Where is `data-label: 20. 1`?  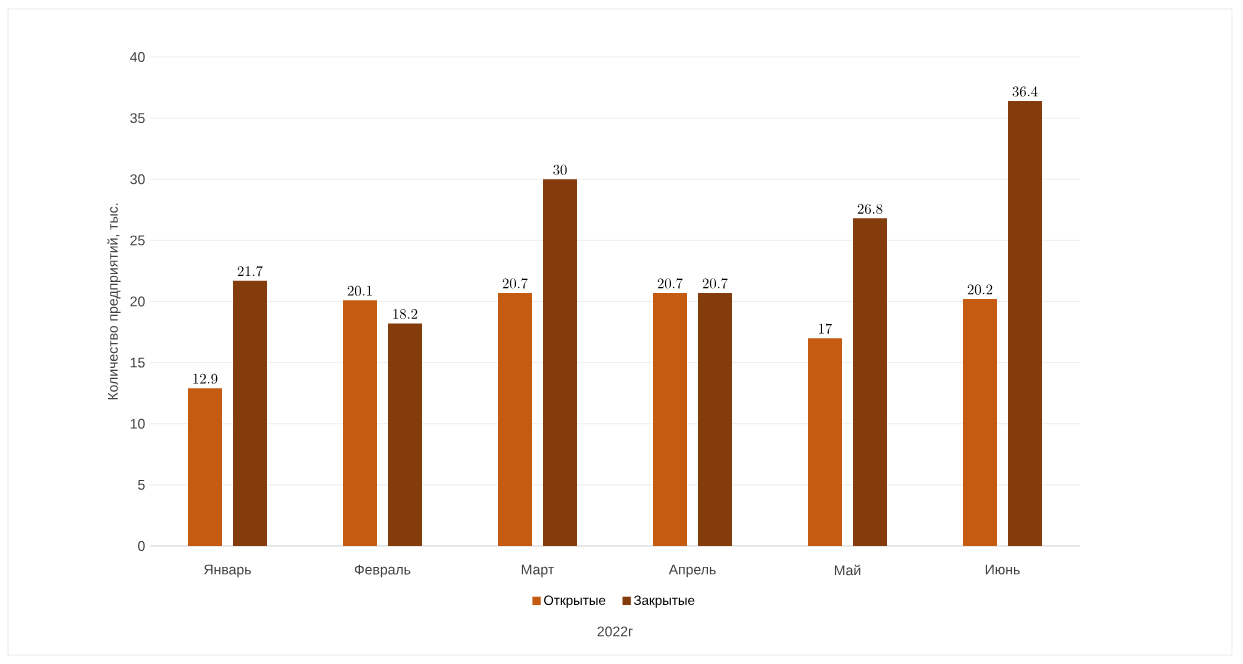 data-label: 20. 1 is located at coordinates (359, 290).